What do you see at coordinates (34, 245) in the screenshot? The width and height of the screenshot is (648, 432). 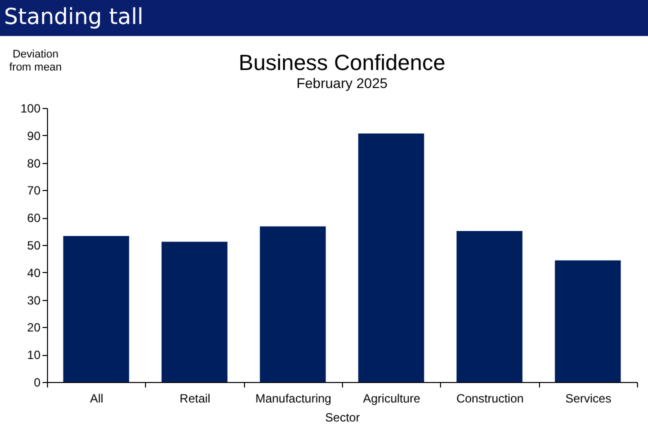 I see `y-tick-label: 50` at bounding box center [34, 245].